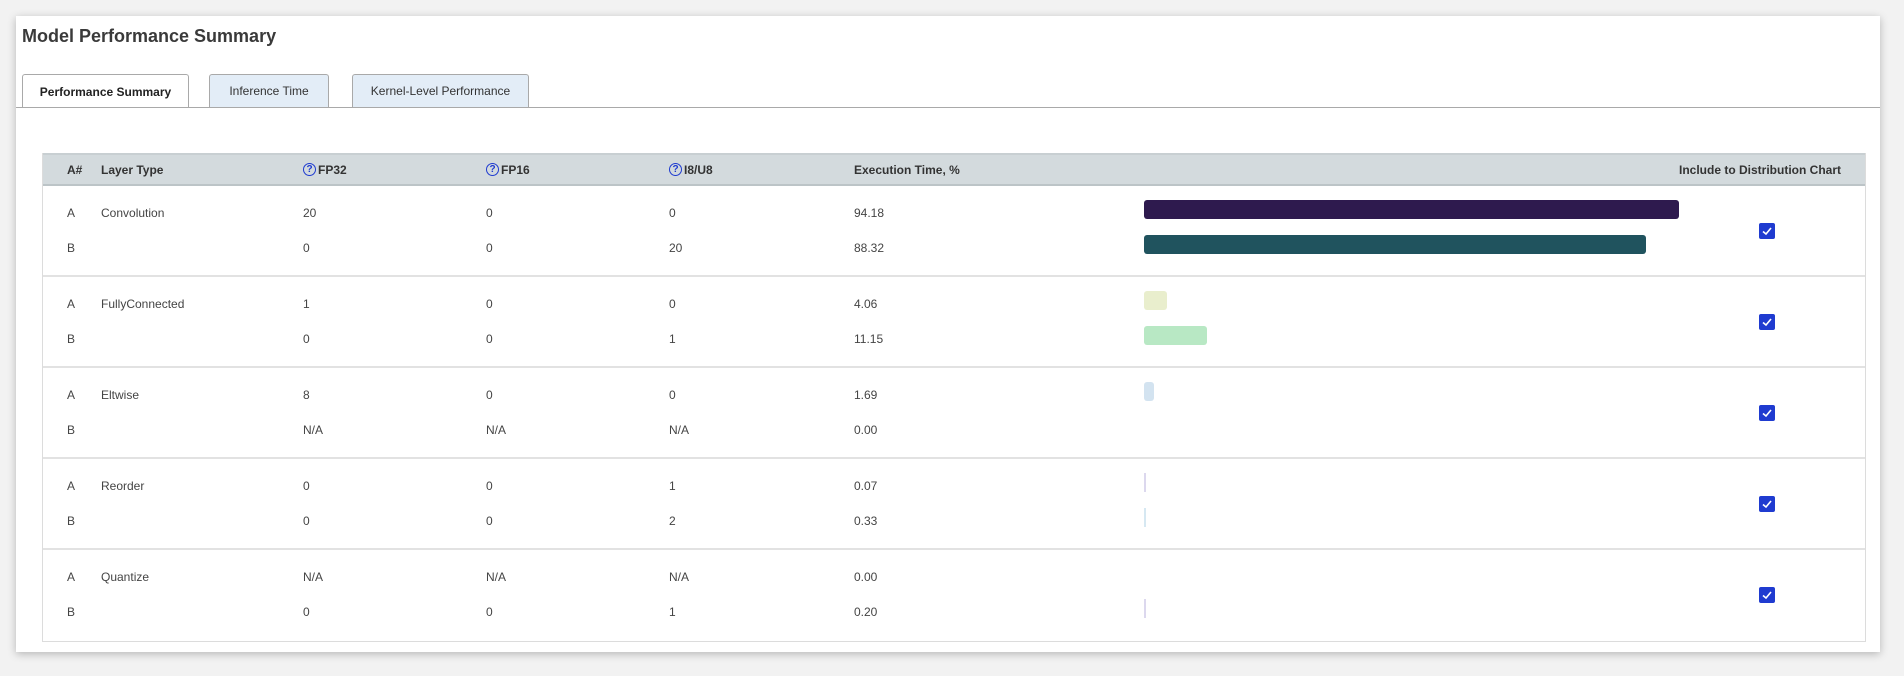  I want to click on tab-label: Kernel-Level Performance, so click(440, 91).